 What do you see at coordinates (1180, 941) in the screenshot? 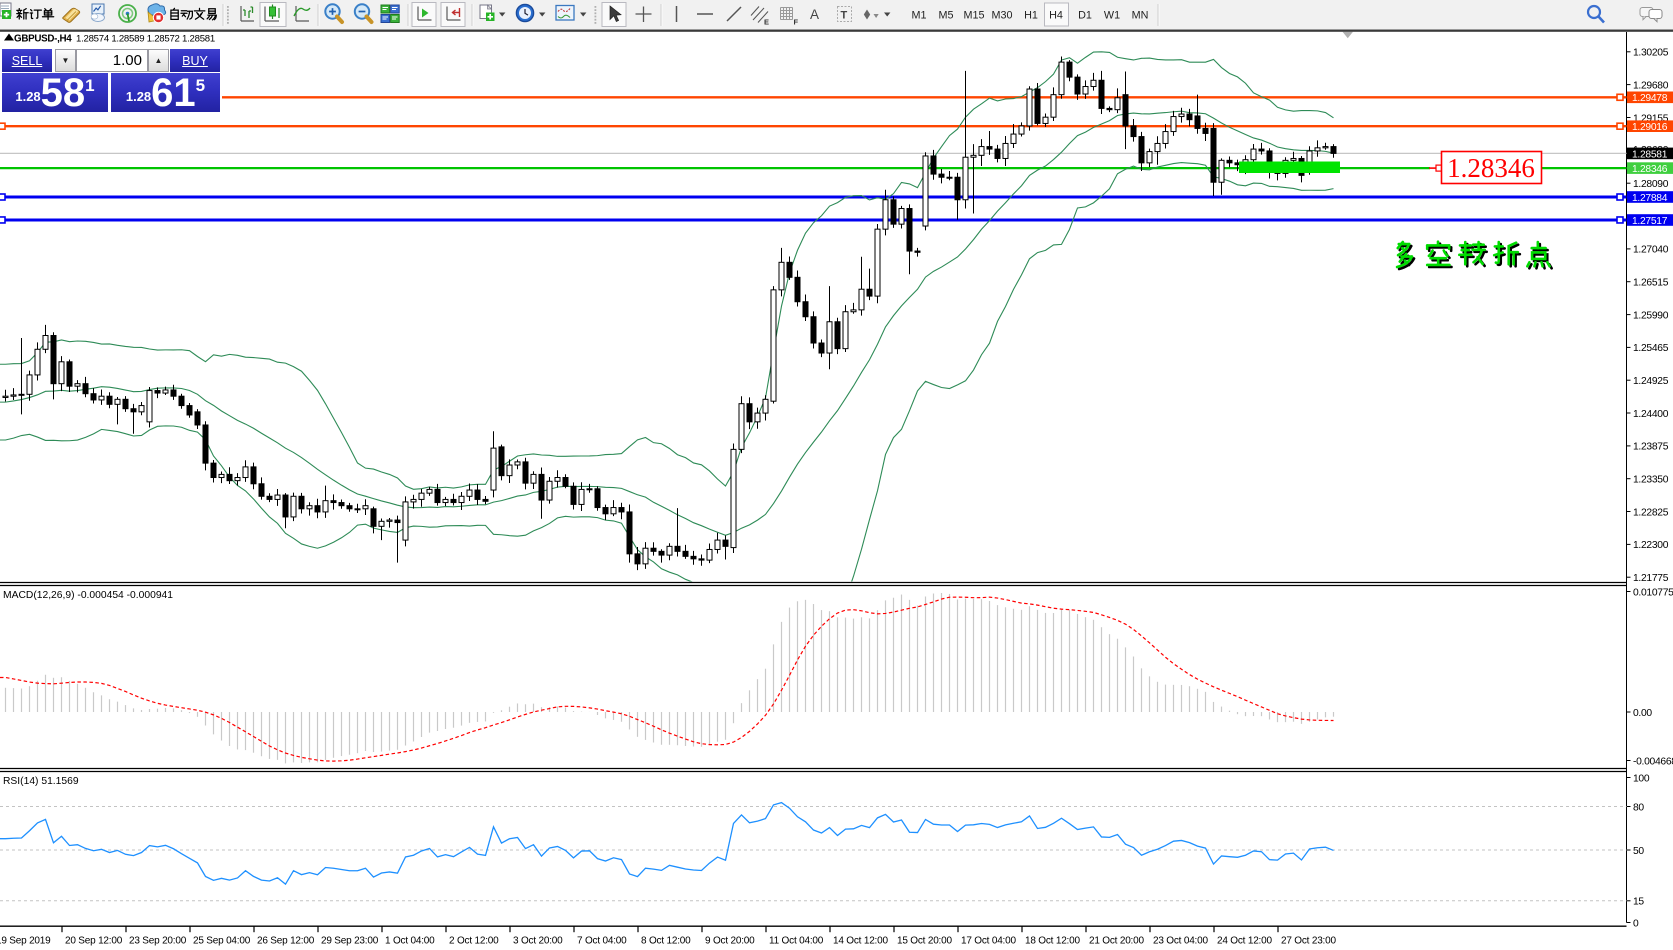
I see `svg-text: 23 Oct 04:00` at bounding box center [1180, 941].